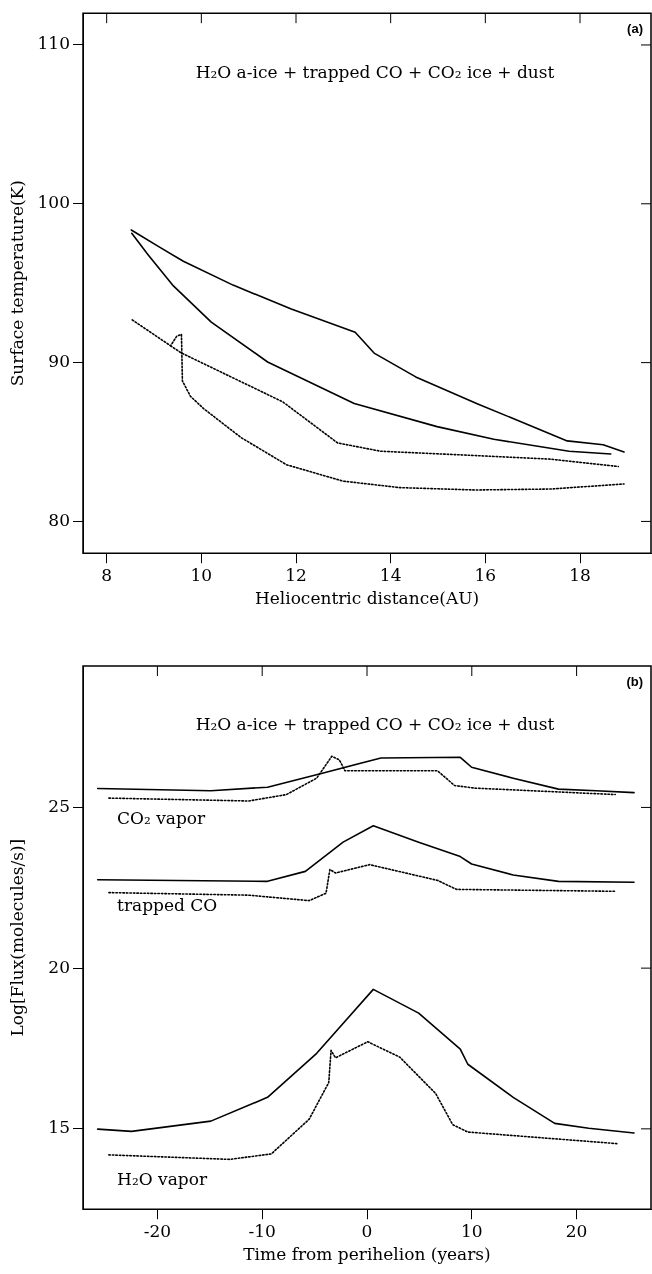  I want to click on y-tick-label: 20, so click(59, 966).